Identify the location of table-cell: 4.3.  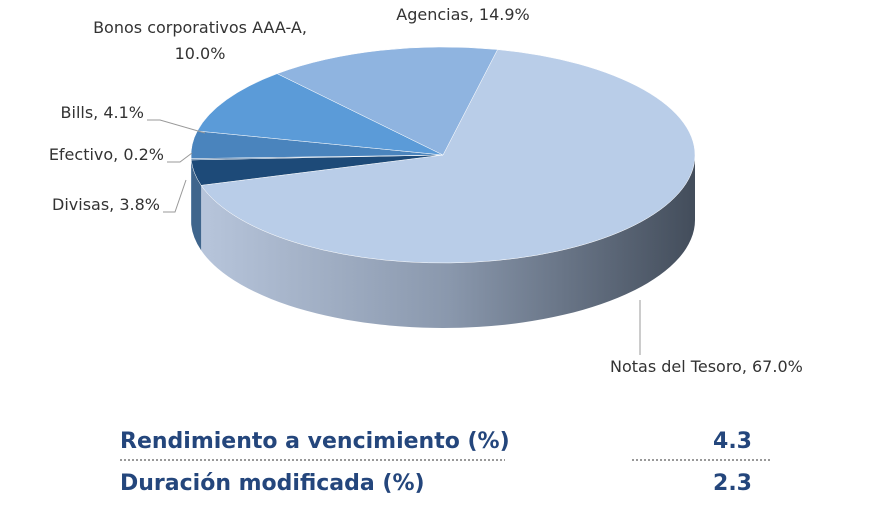
(732, 441).